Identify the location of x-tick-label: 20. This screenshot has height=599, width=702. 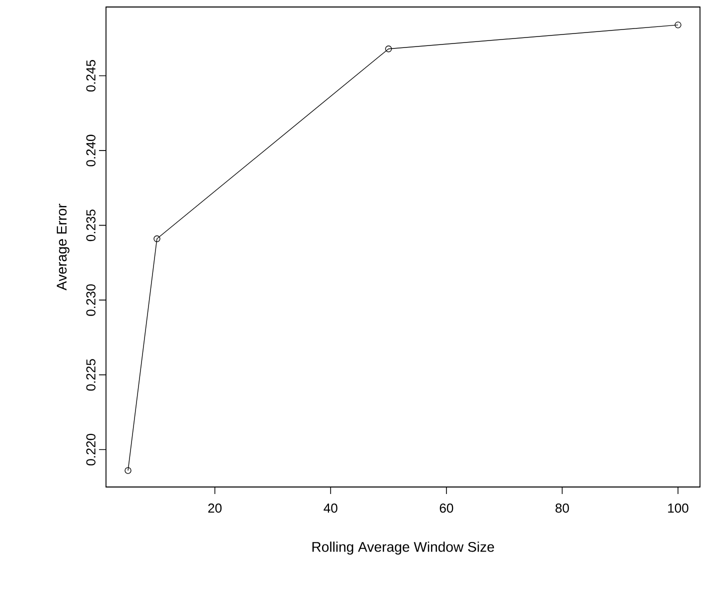
(215, 508).